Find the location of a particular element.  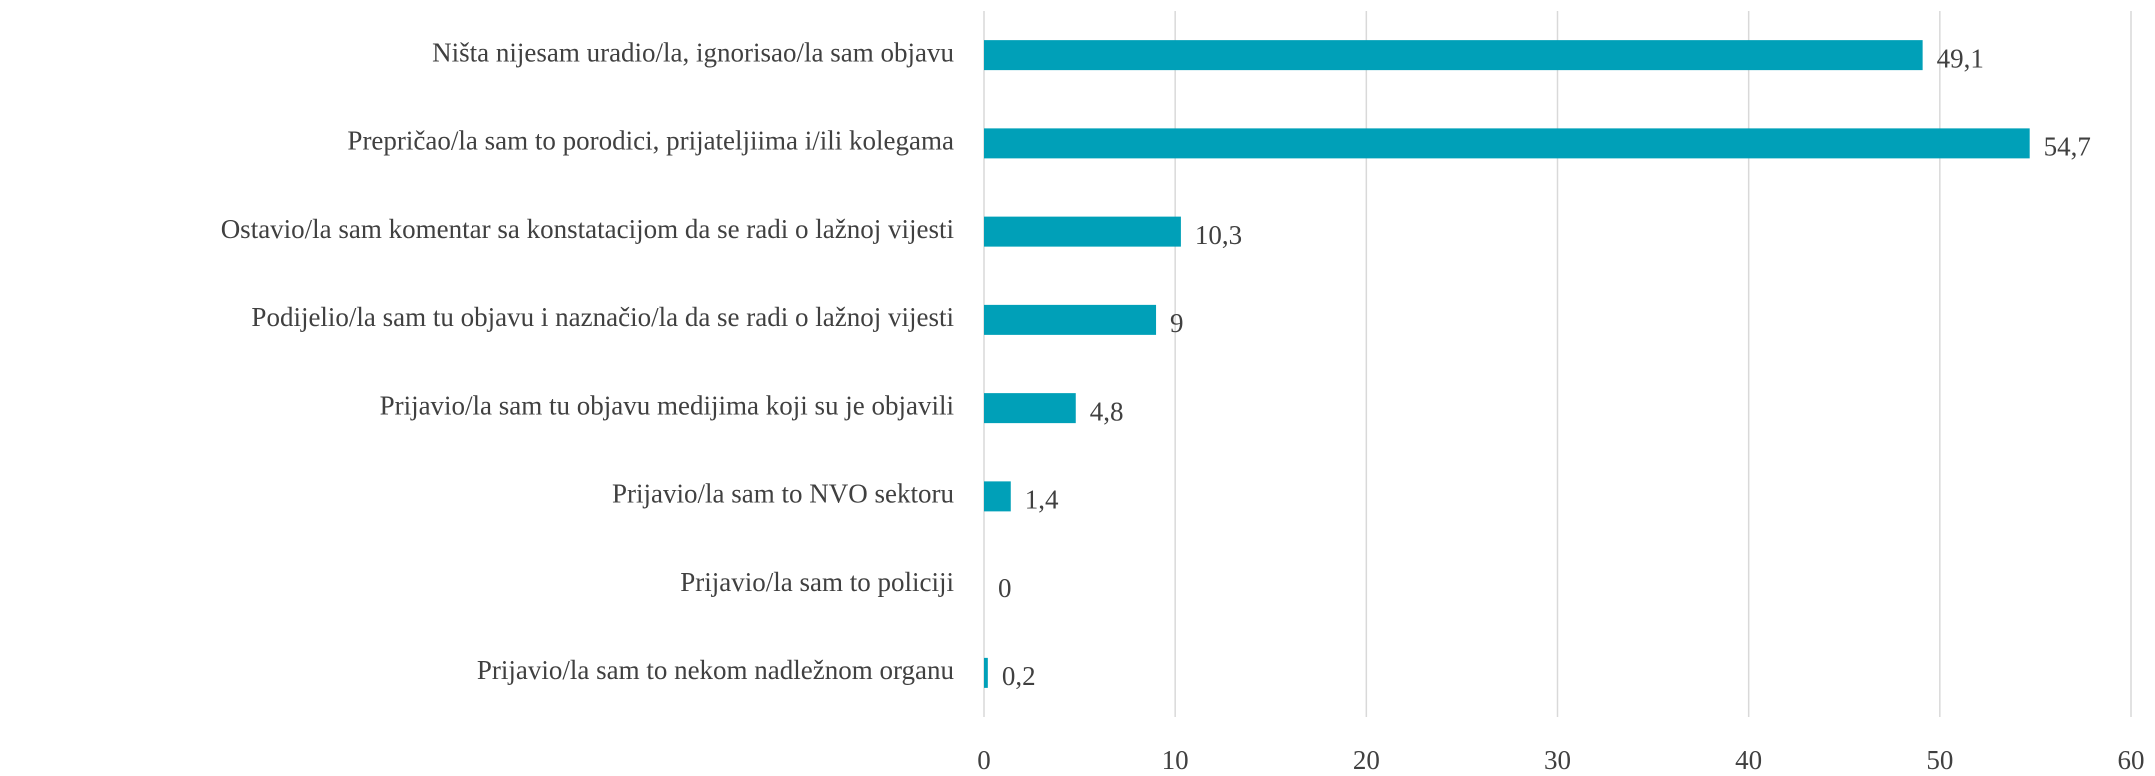

value-label: 10,3 is located at coordinates (1218, 235).